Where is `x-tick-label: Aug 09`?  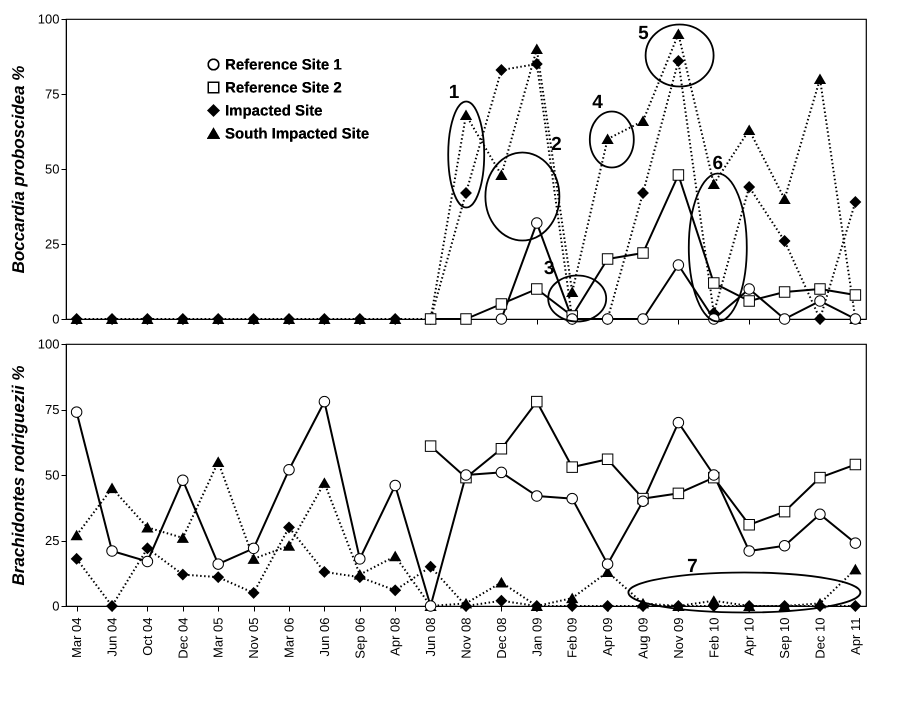
x-tick-label: Aug 09 is located at coordinates (642, 638).